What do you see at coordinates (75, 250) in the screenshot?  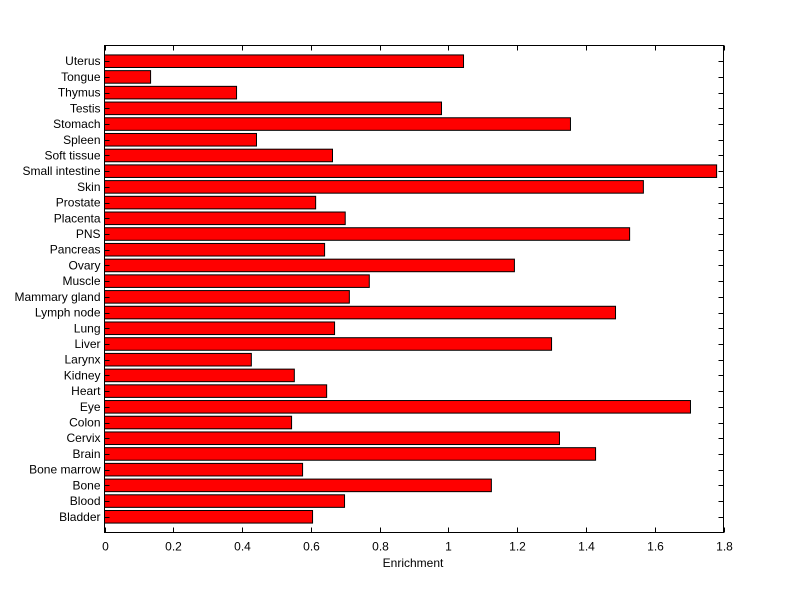 I see `y-tick-label: Pancreas` at bounding box center [75, 250].